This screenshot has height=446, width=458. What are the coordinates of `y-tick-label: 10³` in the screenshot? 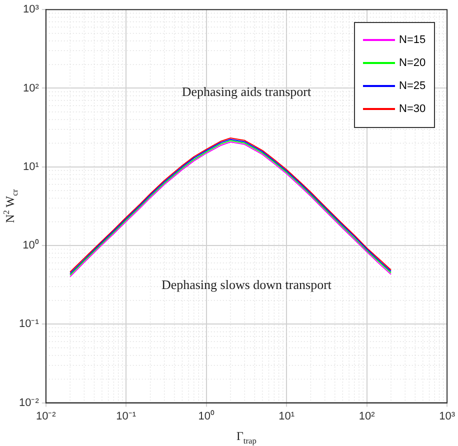 It's located at (31, 10).